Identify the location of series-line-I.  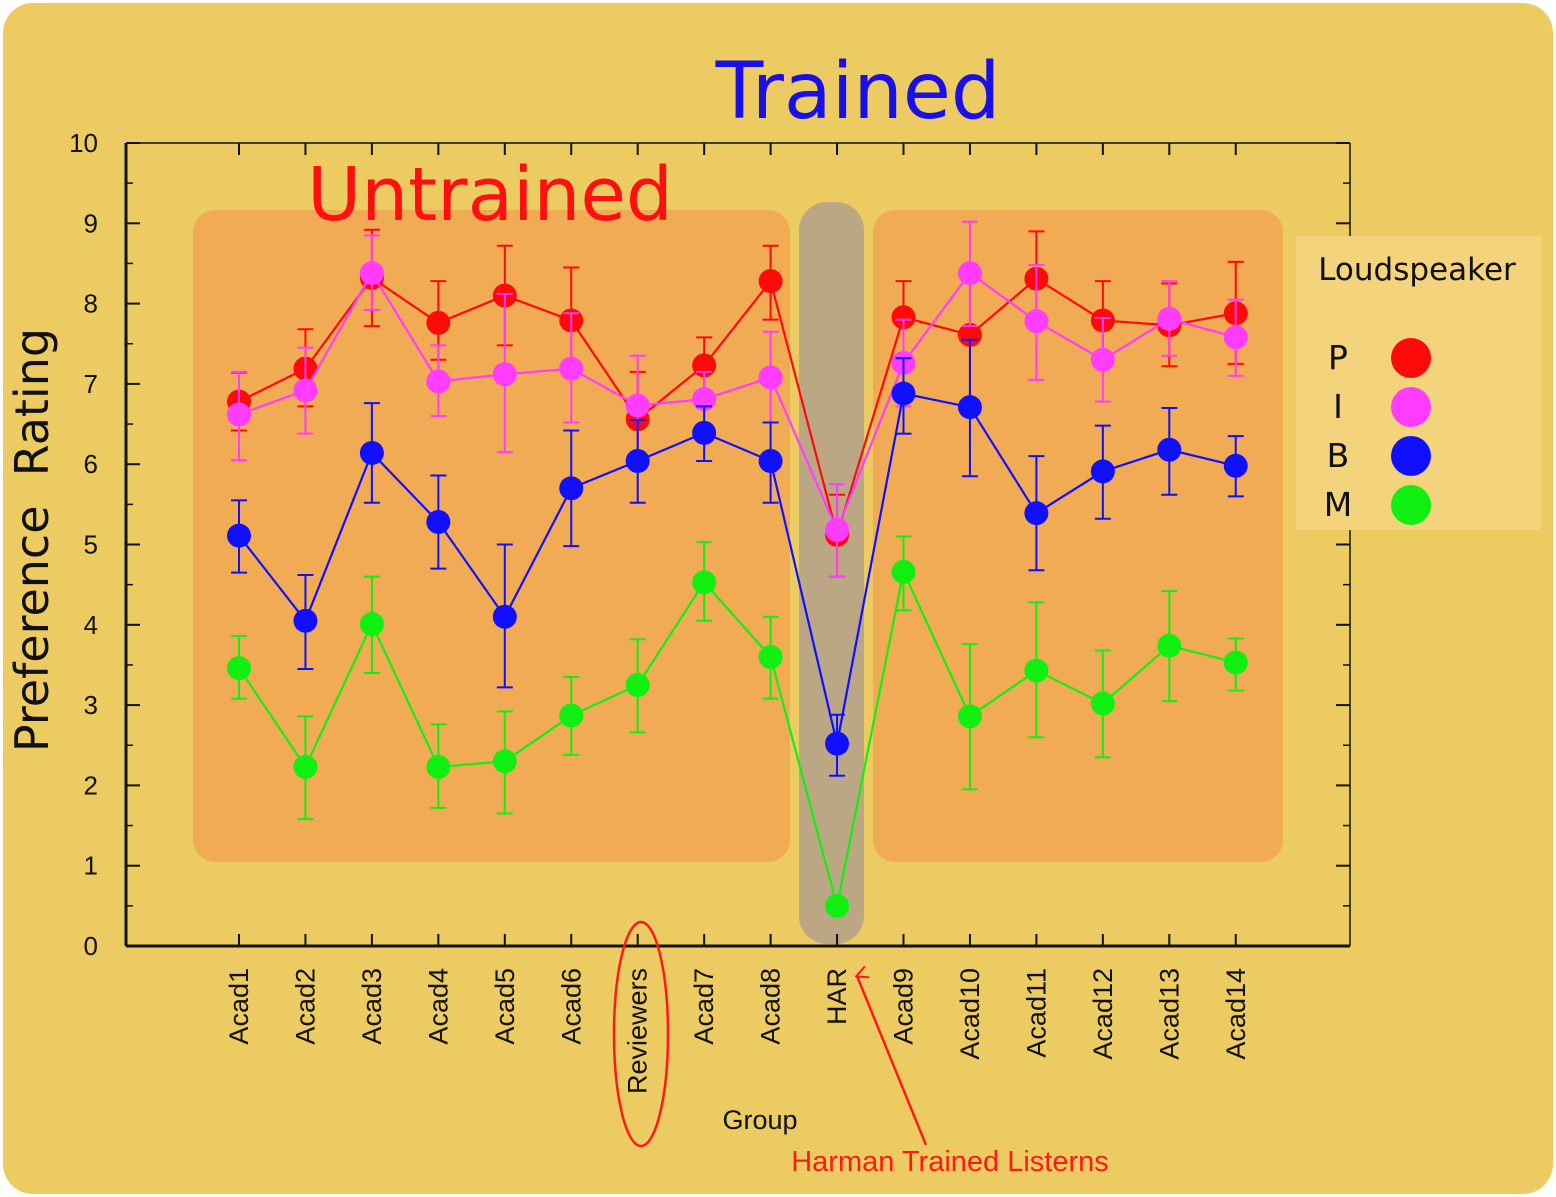
(737, 401).